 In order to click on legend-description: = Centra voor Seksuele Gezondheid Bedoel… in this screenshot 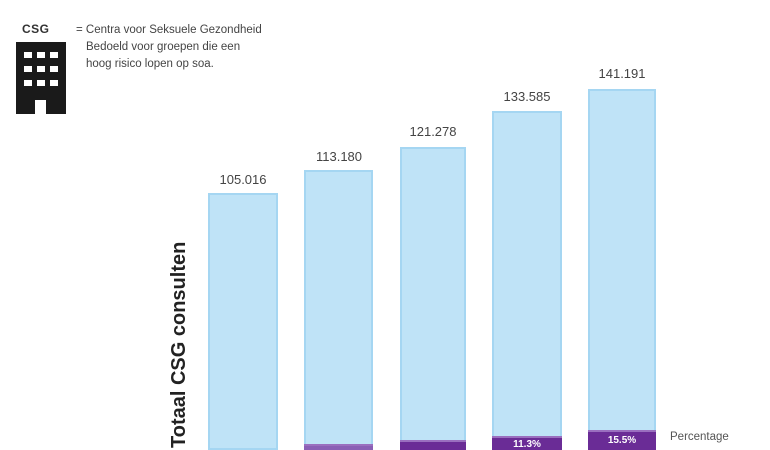, I will do `click(236, 47)`.